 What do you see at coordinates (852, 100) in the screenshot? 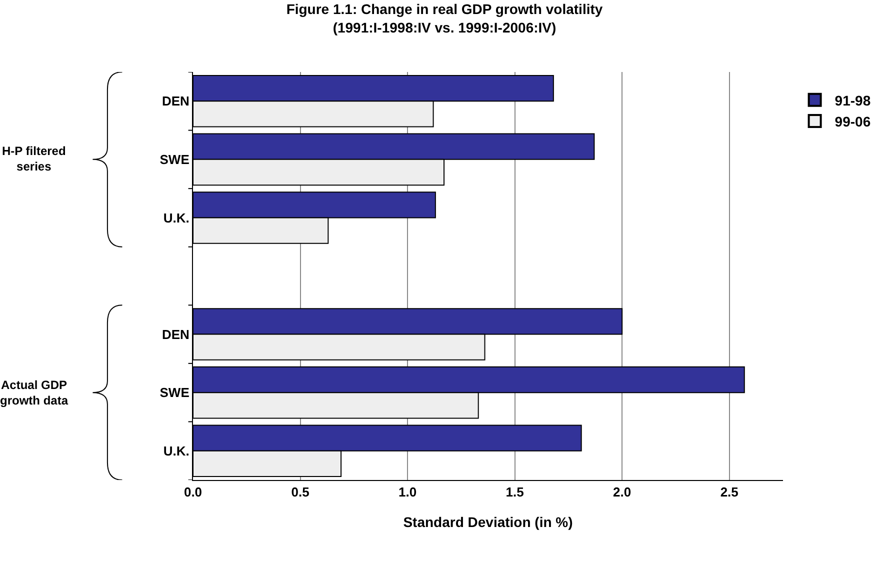
I see `legend-label: 91-98` at bounding box center [852, 100].